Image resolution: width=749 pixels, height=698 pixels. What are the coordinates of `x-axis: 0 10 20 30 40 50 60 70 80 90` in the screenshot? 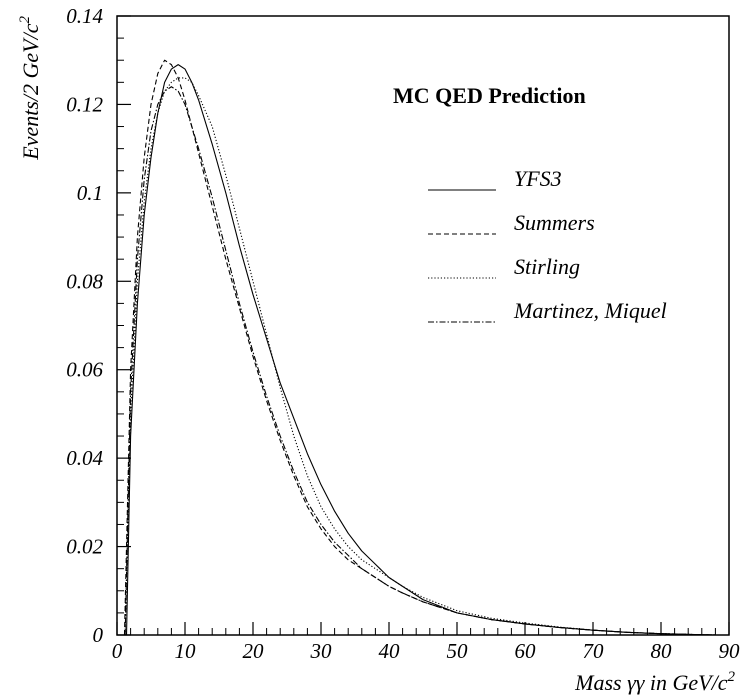 It's located at (426, 642).